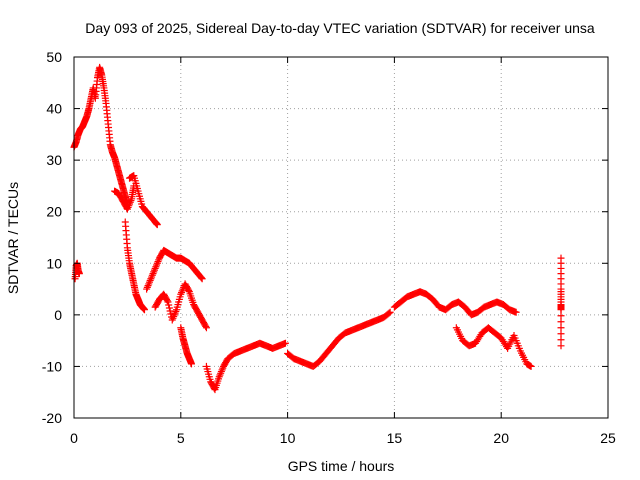 This screenshot has height=480, width=640. Describe the element at coordinates (52, 418) in the screenshot. I see `y-tick-label: -20` at that location.